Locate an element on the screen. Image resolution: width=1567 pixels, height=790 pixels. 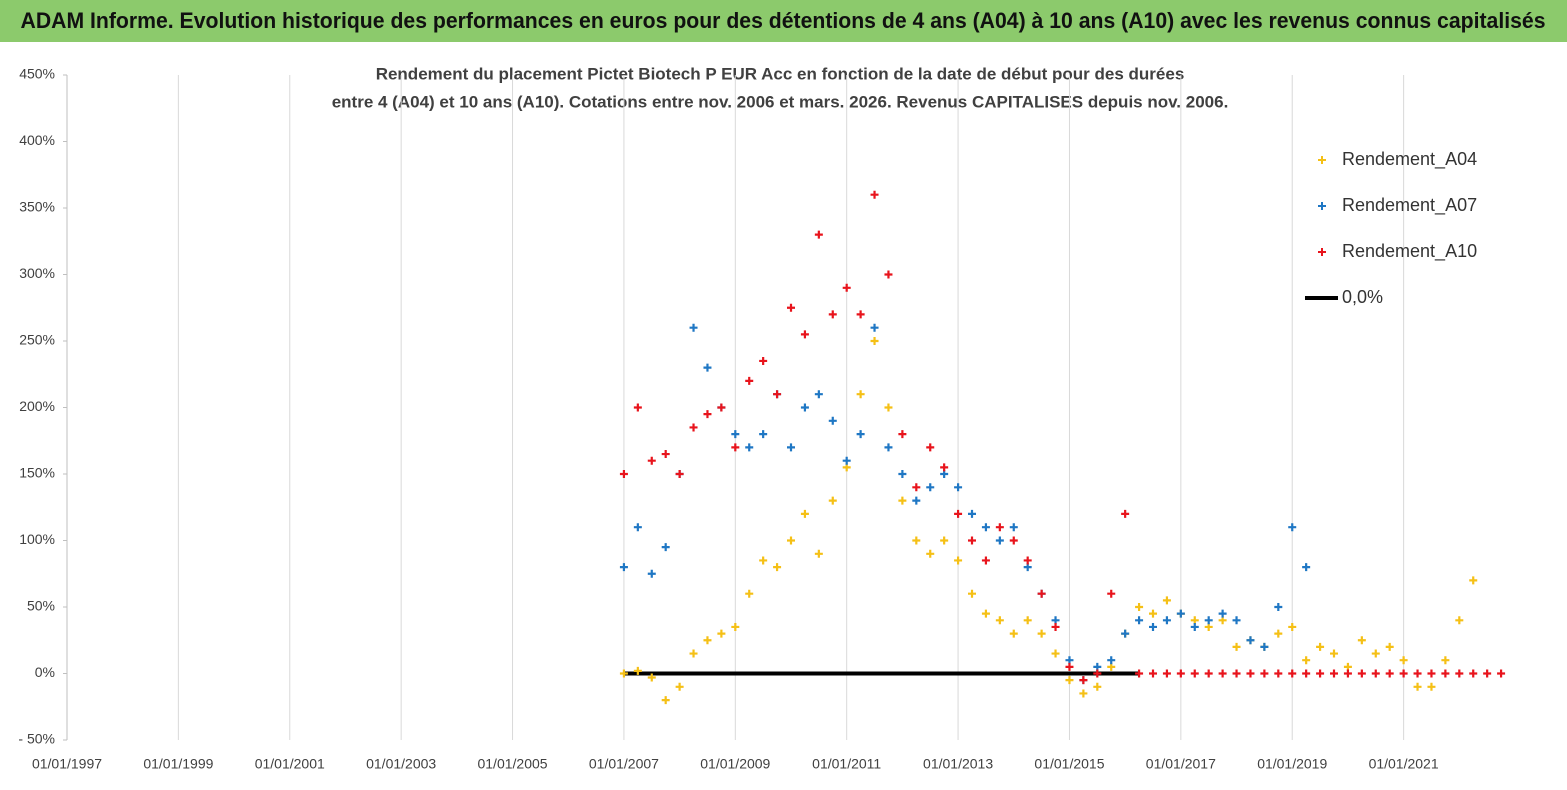
x-tick-label: 01/01/2019 is located at coordinates (1292, 764).